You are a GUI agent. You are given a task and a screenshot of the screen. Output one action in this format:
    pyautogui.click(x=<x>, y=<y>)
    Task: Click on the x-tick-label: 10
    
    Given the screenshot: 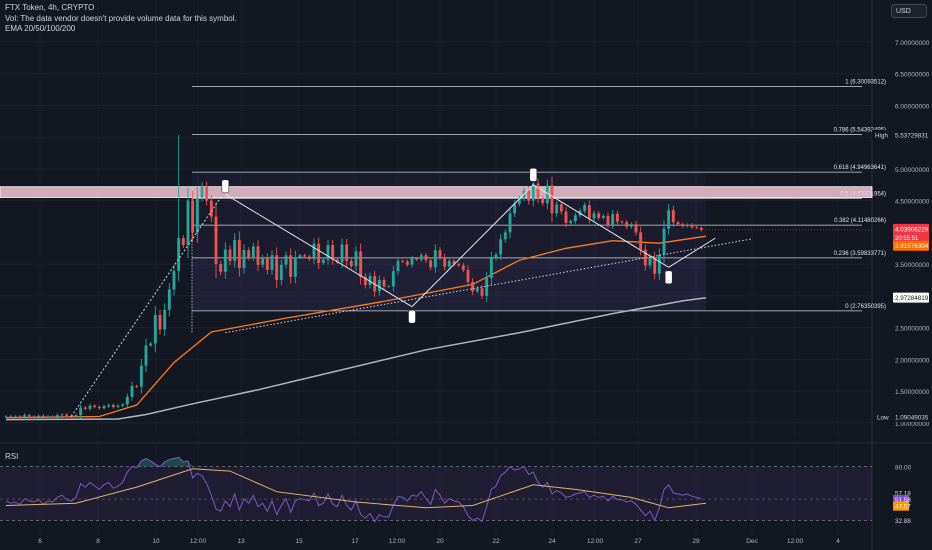 What is the action you would take?
    pyautogui.click(x=156, y=541)
    